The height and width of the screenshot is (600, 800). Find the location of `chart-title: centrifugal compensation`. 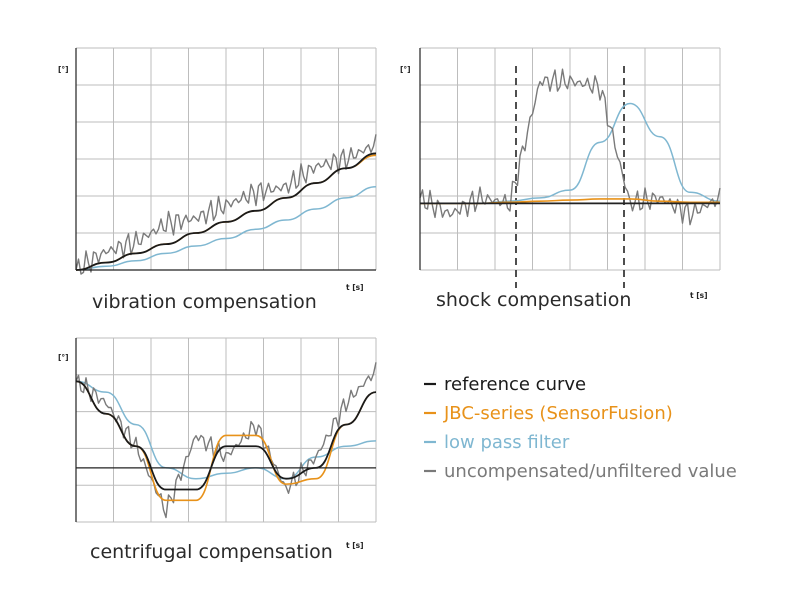

chart-title: centrifugal compensation is located at coordinates (211, 552).